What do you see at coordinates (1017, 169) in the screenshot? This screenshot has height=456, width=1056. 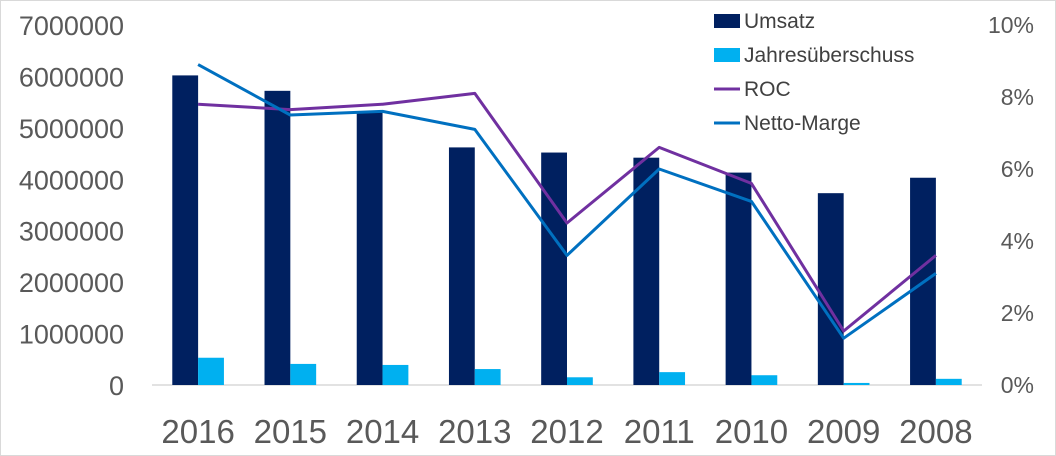 I see `y-tick-label-right: 6%` at bounding box center [1017, 169].